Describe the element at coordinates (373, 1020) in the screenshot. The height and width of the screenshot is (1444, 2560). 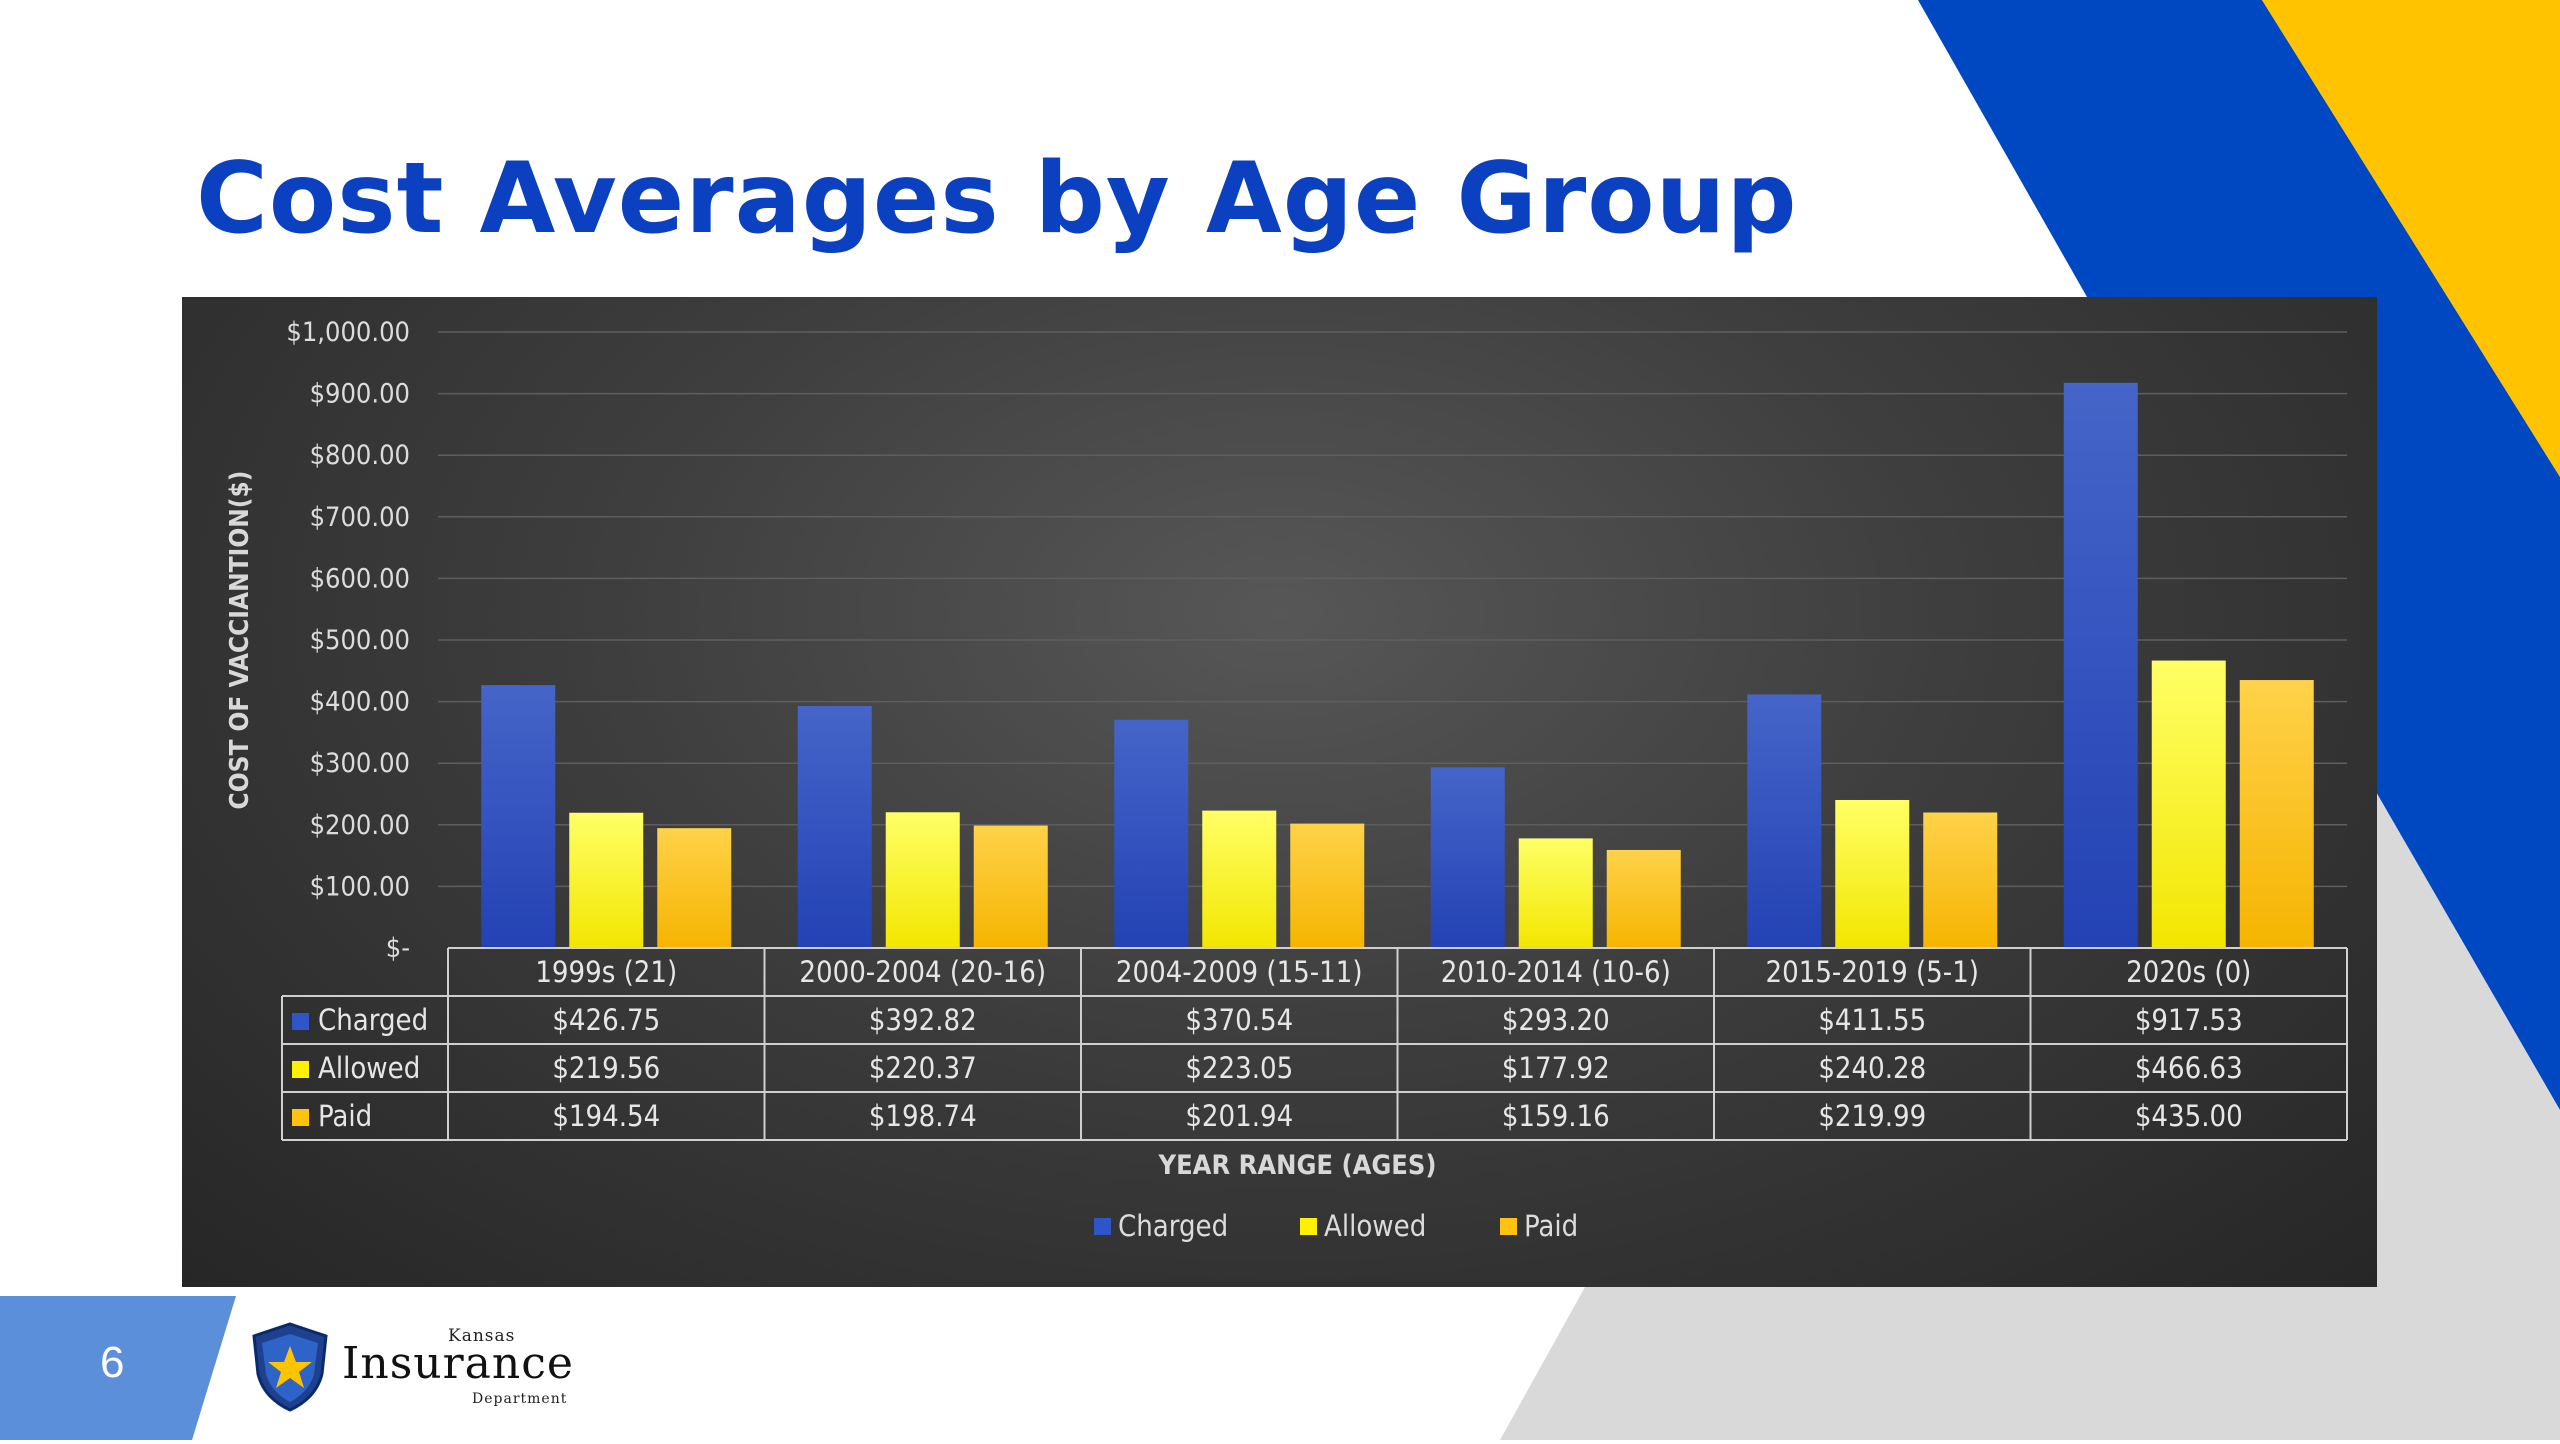
I see `table-series-label: Charged` at that location.